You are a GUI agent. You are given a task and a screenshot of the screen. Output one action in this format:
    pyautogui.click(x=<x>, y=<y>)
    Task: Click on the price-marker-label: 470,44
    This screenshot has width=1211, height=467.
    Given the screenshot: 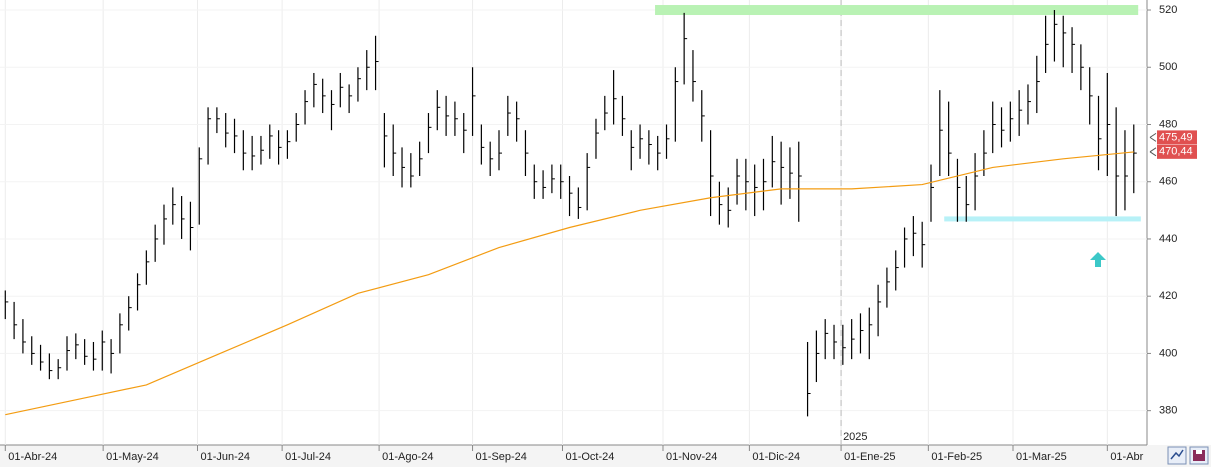 What is the action you would take?
    pyautogui.click(x=1176, y=152)
    